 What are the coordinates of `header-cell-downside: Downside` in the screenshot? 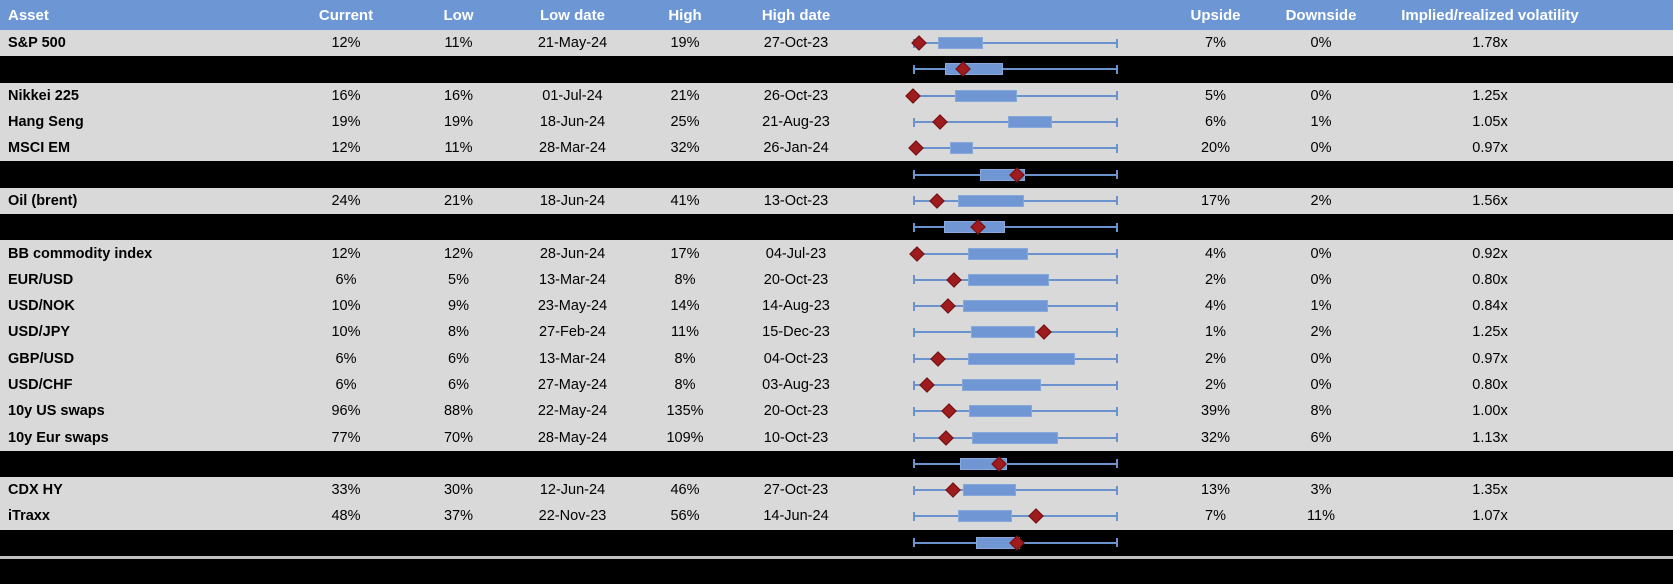 It's located at (1321, 15).